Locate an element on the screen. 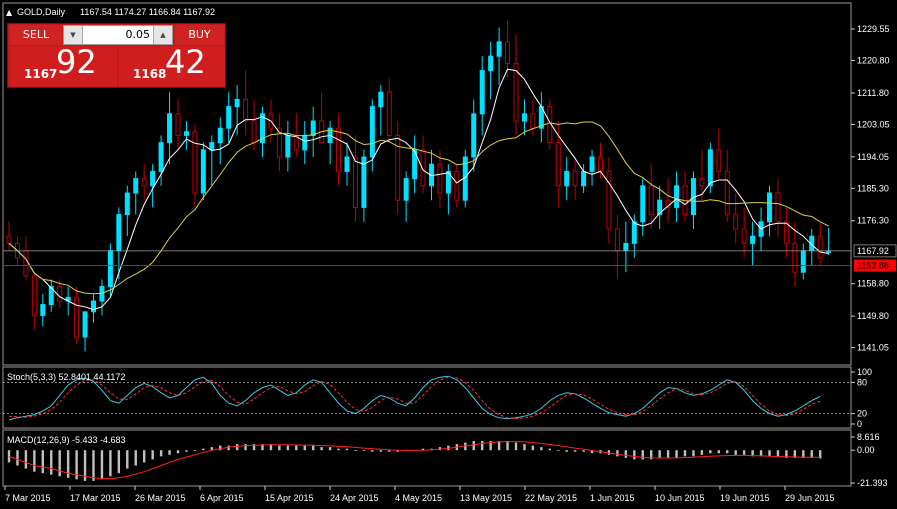  macd-pane is located at coordinates (427, 458).